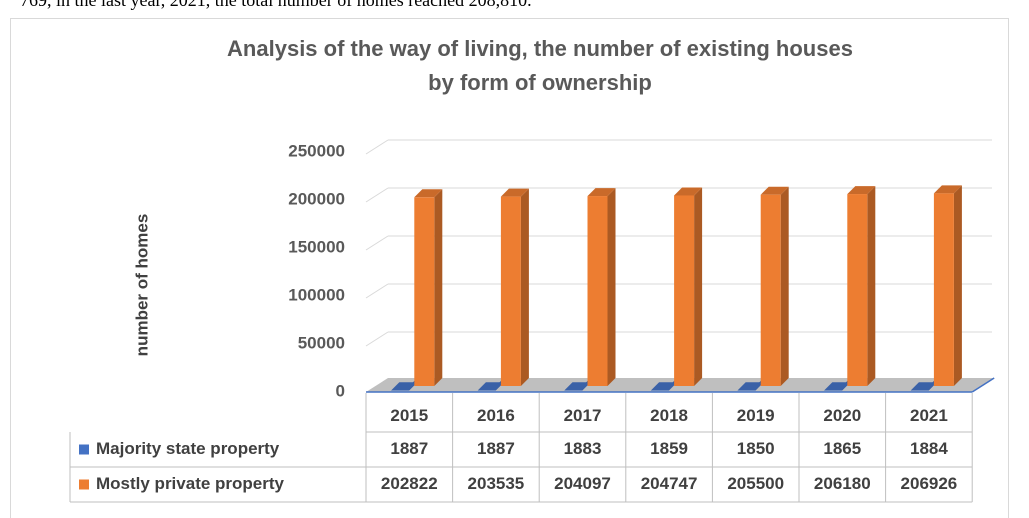 This screenshot has height=518, width=1029. What do you see at coordinates (188, 448) in the screenshot?
I see `legend-label: Majority state property` at bounding box center [188, 448].